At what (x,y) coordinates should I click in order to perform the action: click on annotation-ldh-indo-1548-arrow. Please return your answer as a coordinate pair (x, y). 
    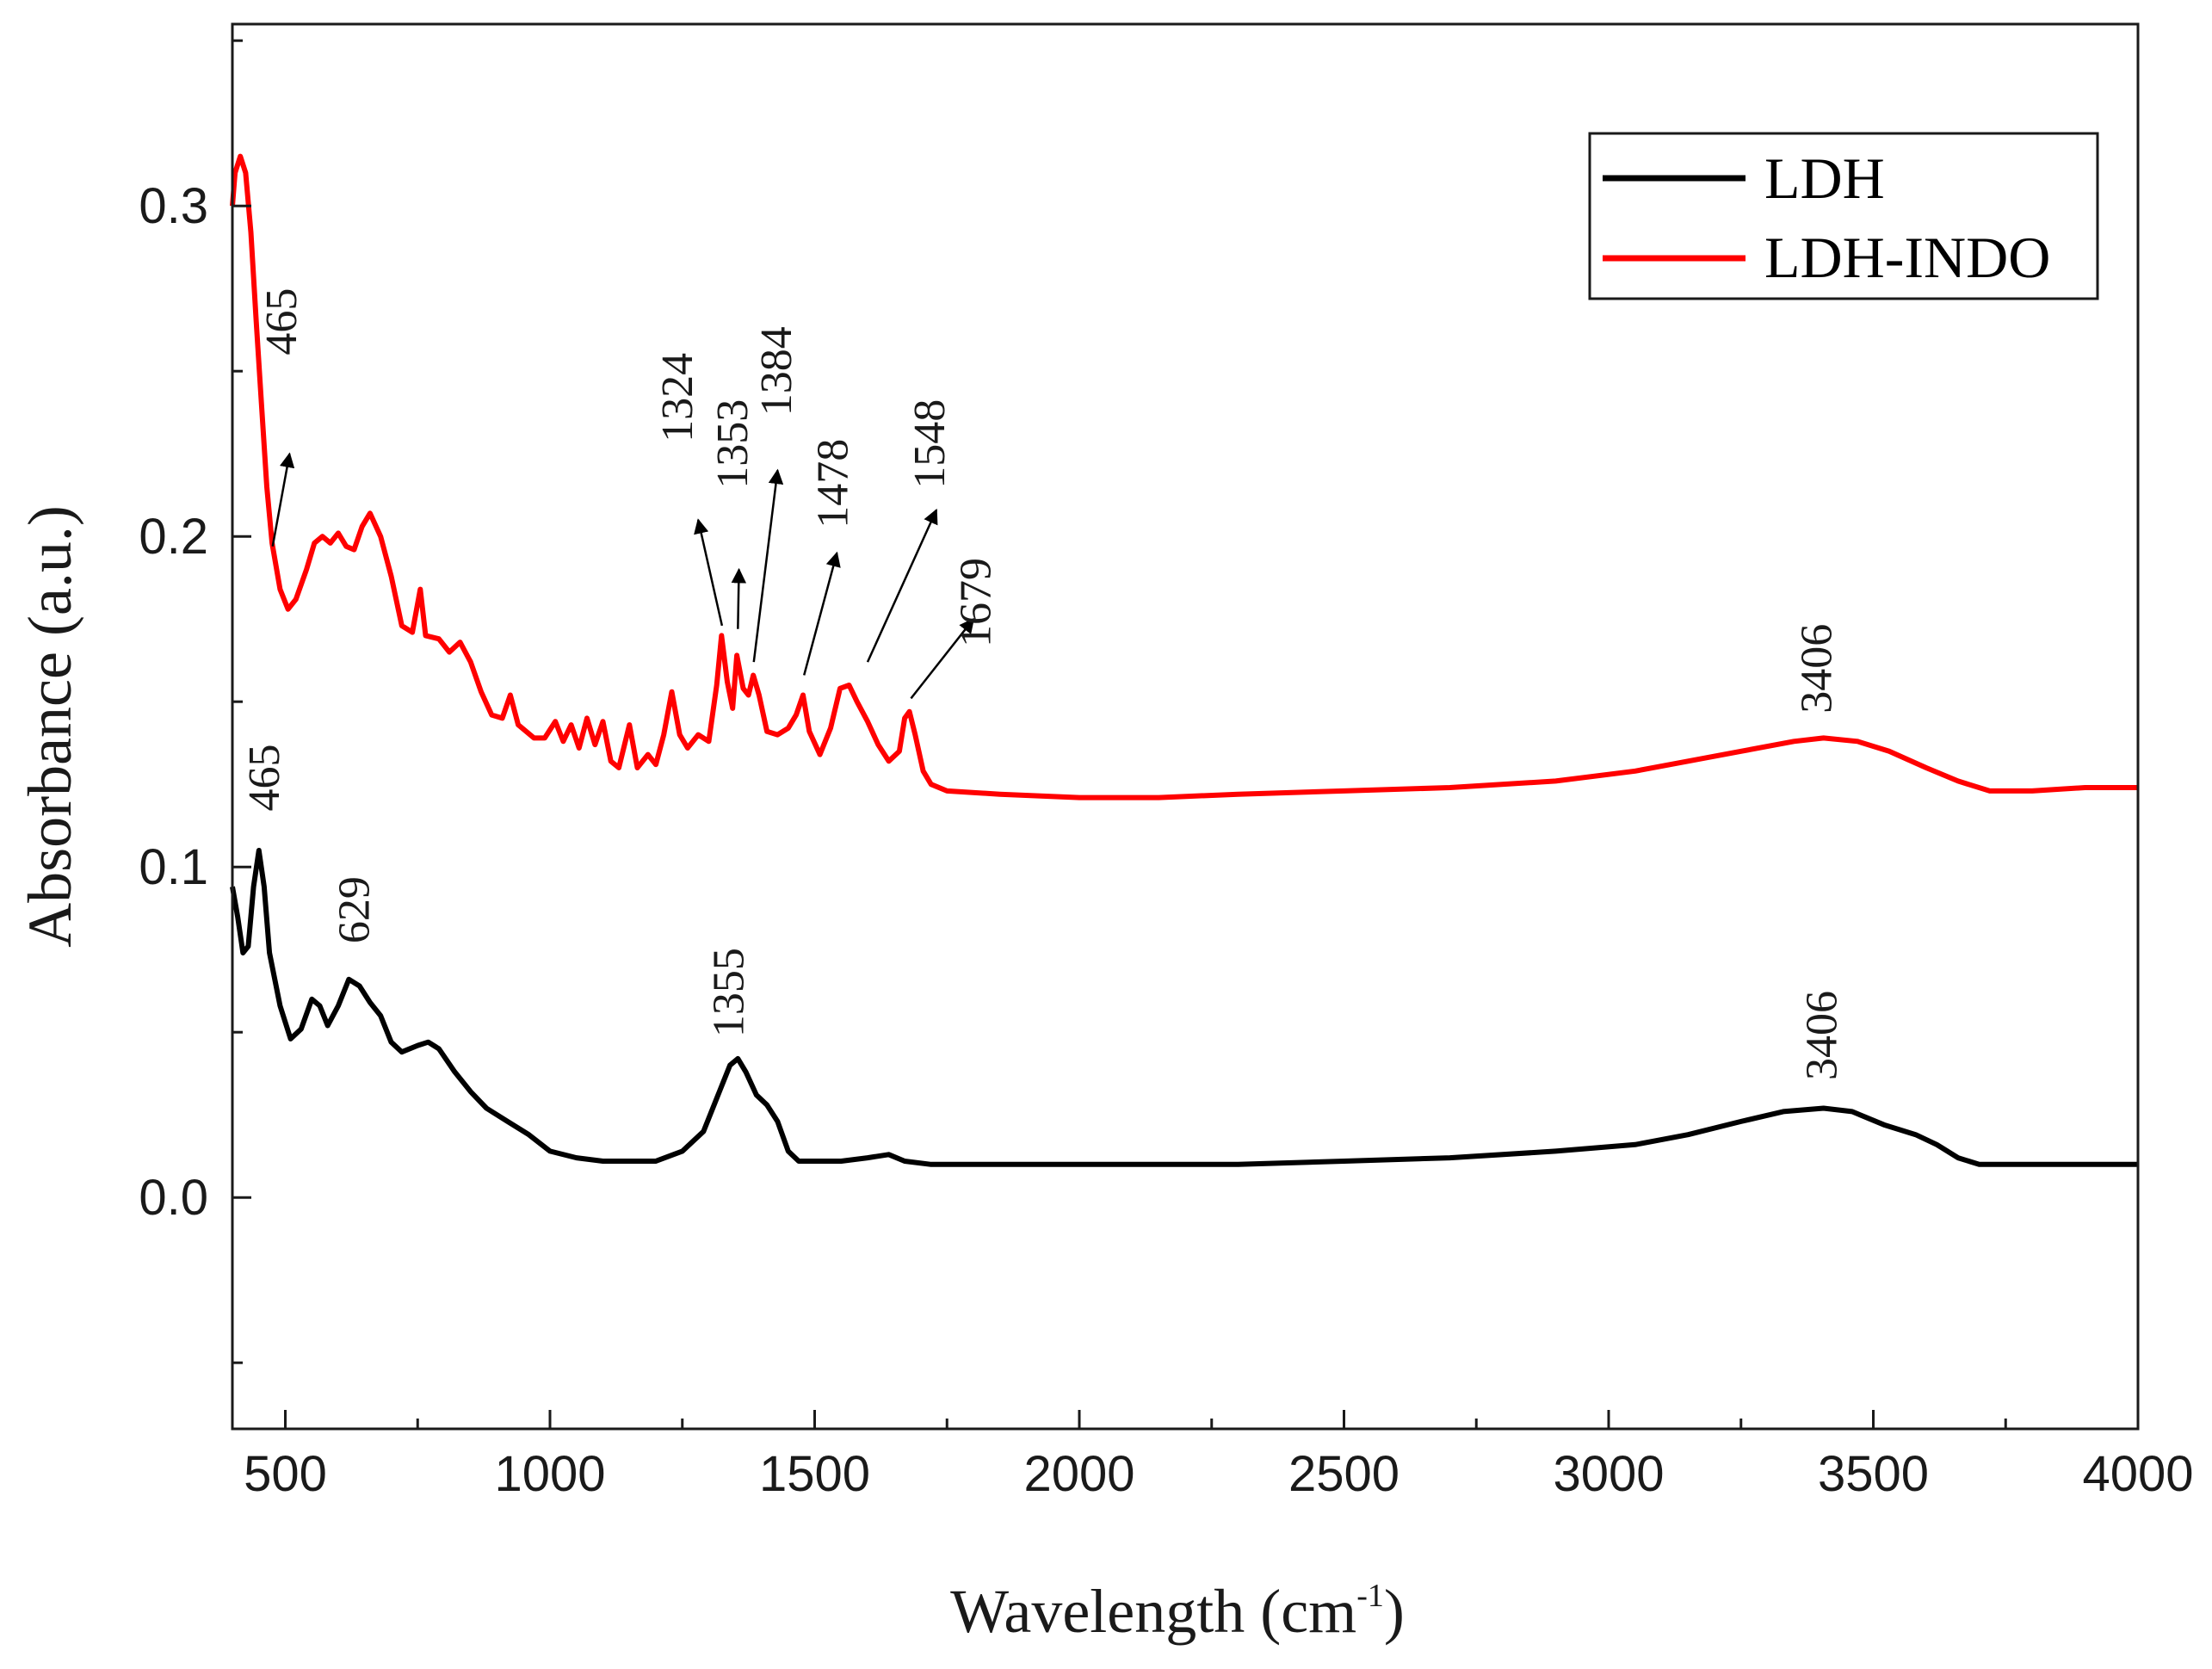
    Looking at the image, I should click on (902, 585).